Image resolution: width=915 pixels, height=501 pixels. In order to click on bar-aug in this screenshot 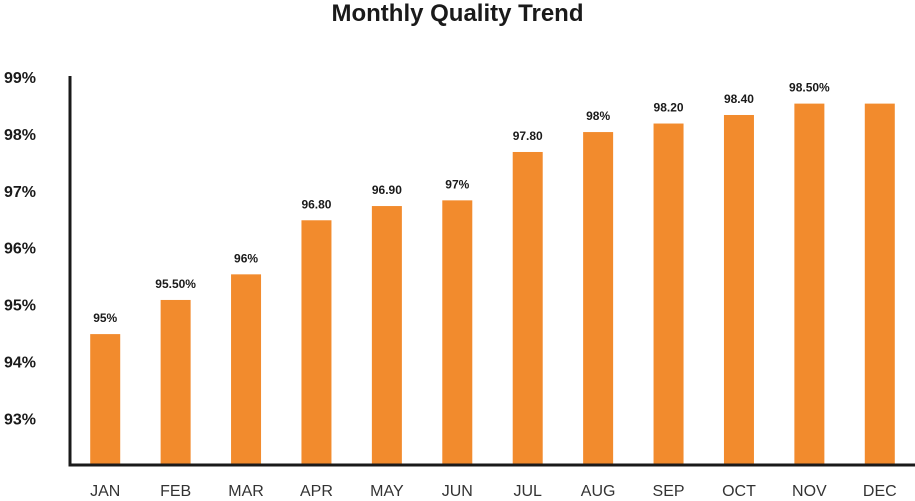, I will do `click(598, 299)`.